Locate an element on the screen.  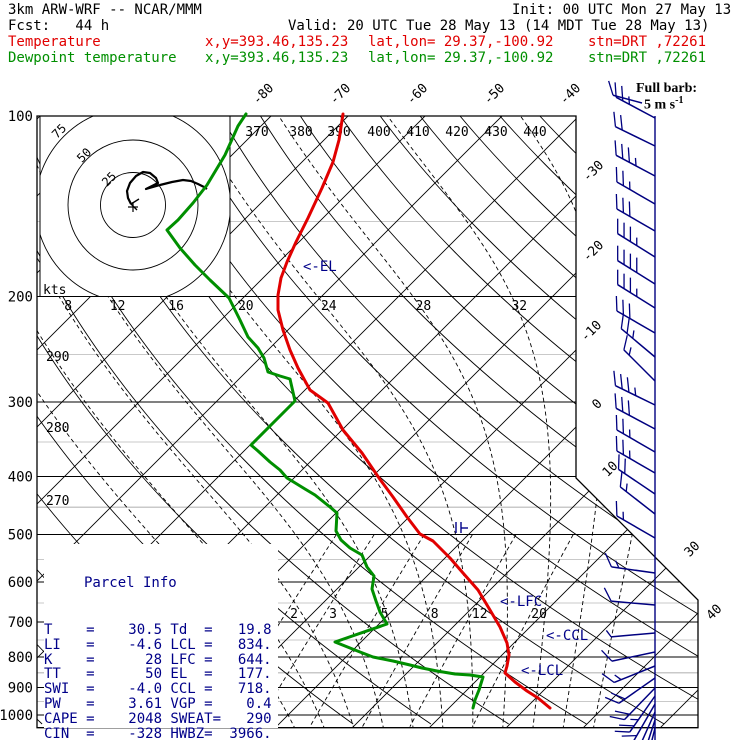
mixing-ratio-label: 20 is located at coordinates (539, 614).